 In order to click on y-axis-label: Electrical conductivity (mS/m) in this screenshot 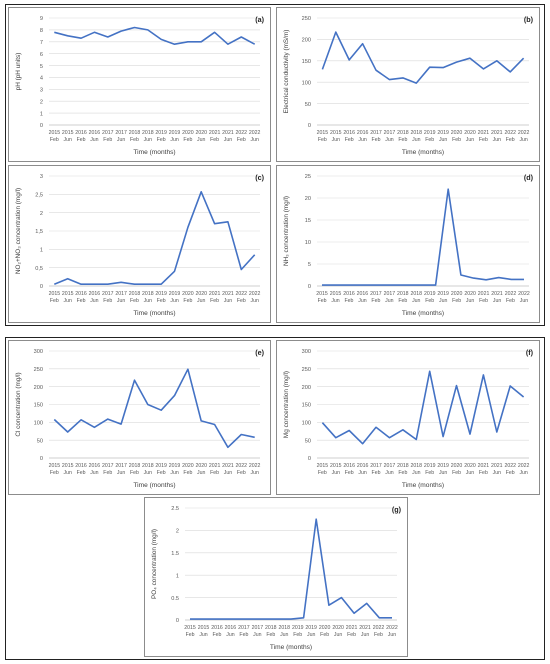, I will do `click(286, 72)`.